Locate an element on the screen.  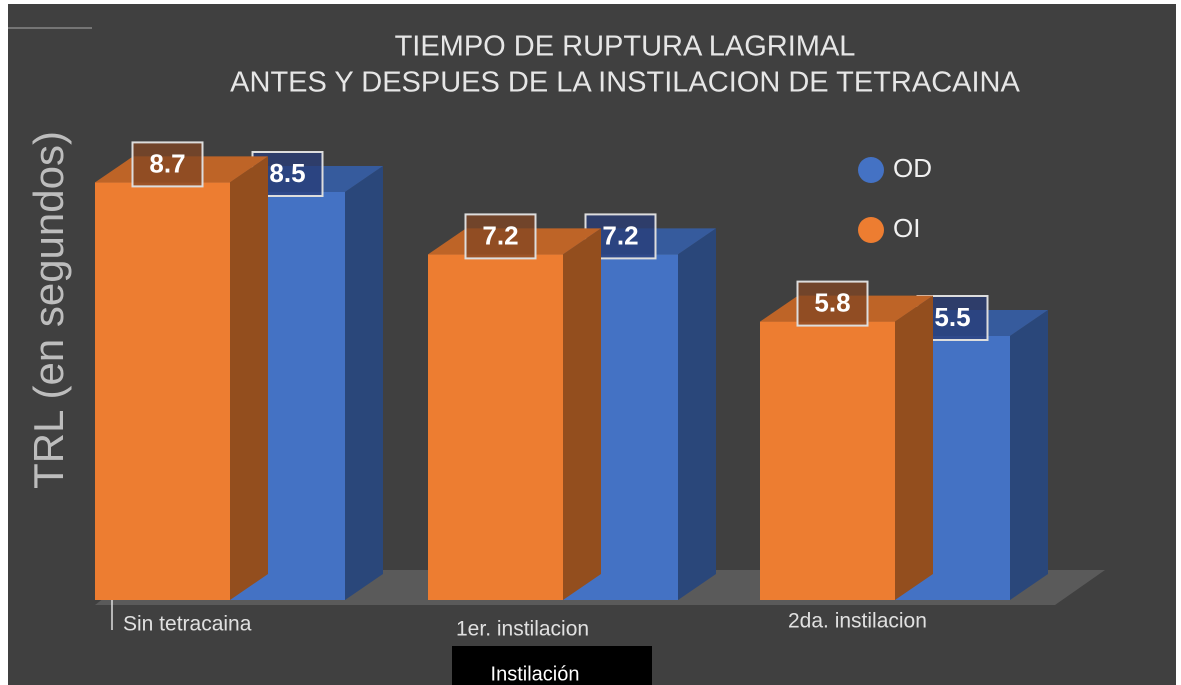
x-axis-label: Instilación is located at coordinates (535, 674).